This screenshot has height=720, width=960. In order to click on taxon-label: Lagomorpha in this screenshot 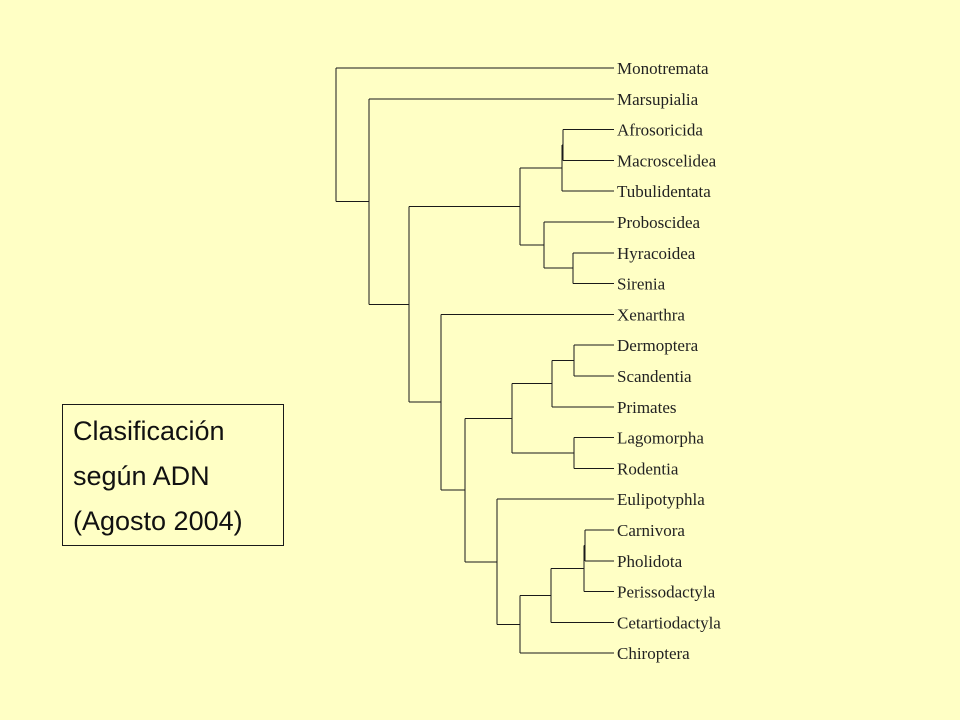, I will do `click(660, 438)`.